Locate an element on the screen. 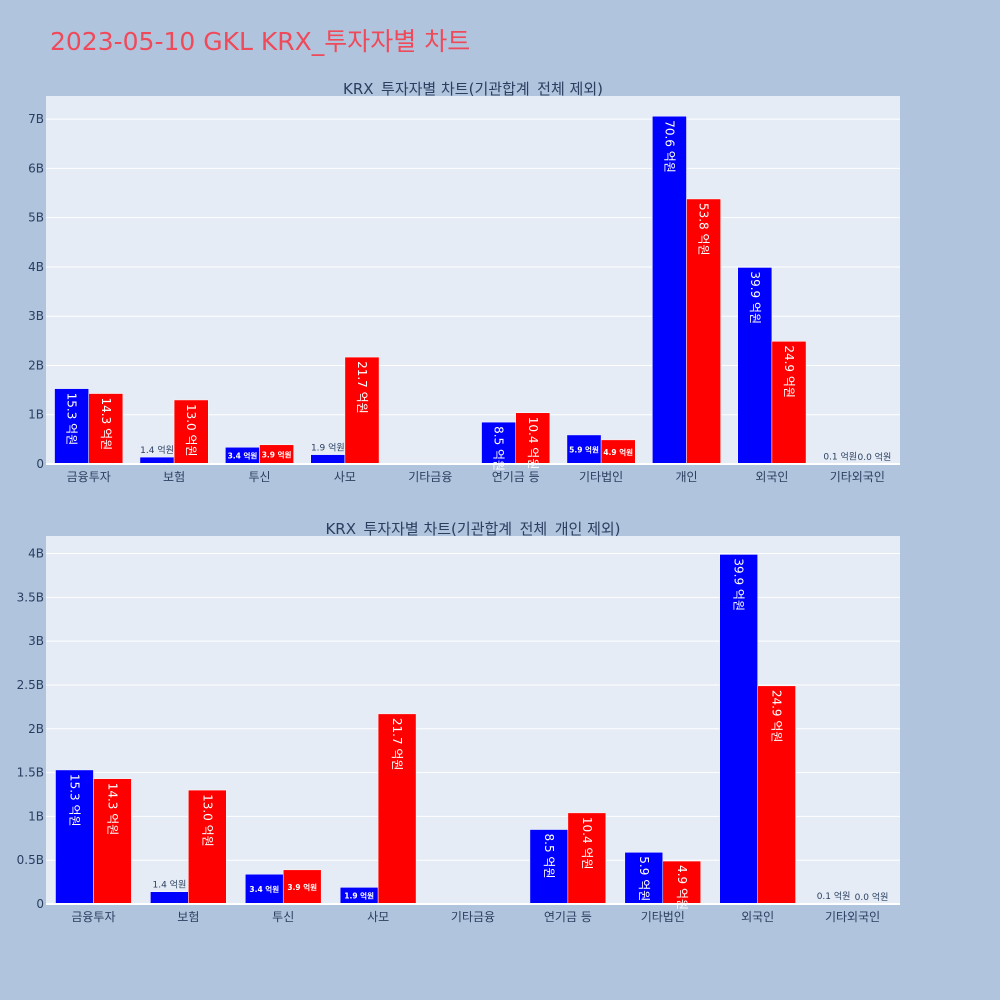 The height and width of the screenshot is (1000, 1000). y-tick-label: 1.5B is located at coordinates (30, 773).